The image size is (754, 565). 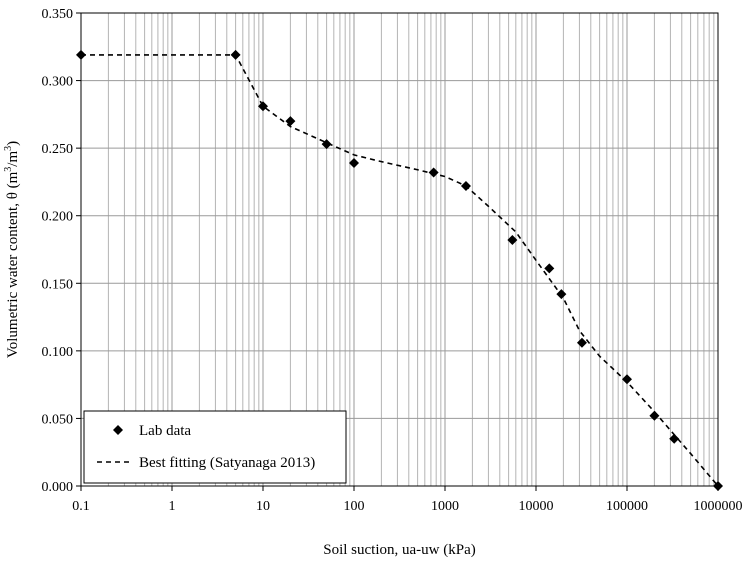 What do you see at coordinates (81, 506) in the screenshot?
I see `x-tick-label: 0.1` at bounding box center [81, 506].